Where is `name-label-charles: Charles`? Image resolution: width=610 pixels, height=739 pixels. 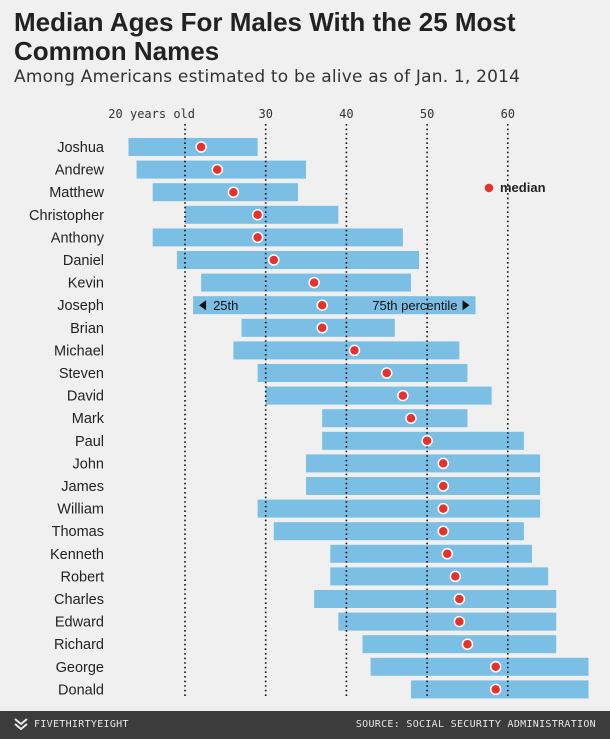
name-label-charles: Charles is located at coordinates (79, 600).